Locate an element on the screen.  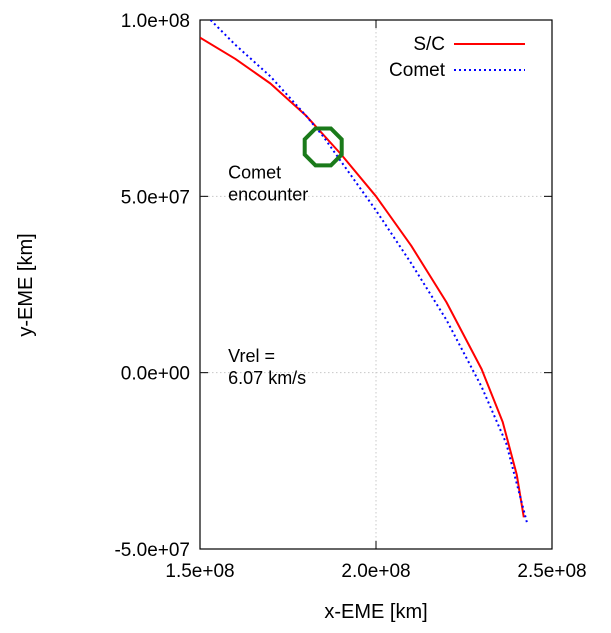
y-axis-label: y-EME [km] is located at coordinates (26, 284).